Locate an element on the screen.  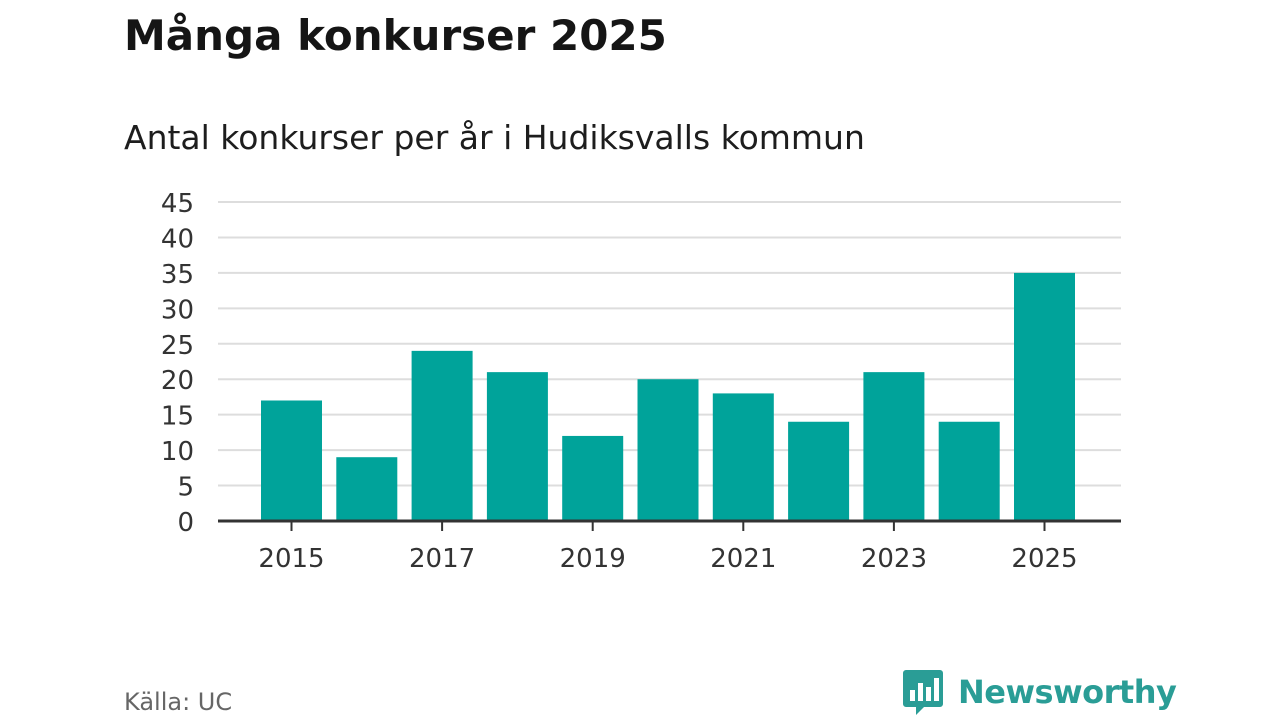
chart-title: Många konkurser 2025 is located at coordinates (395, 35).